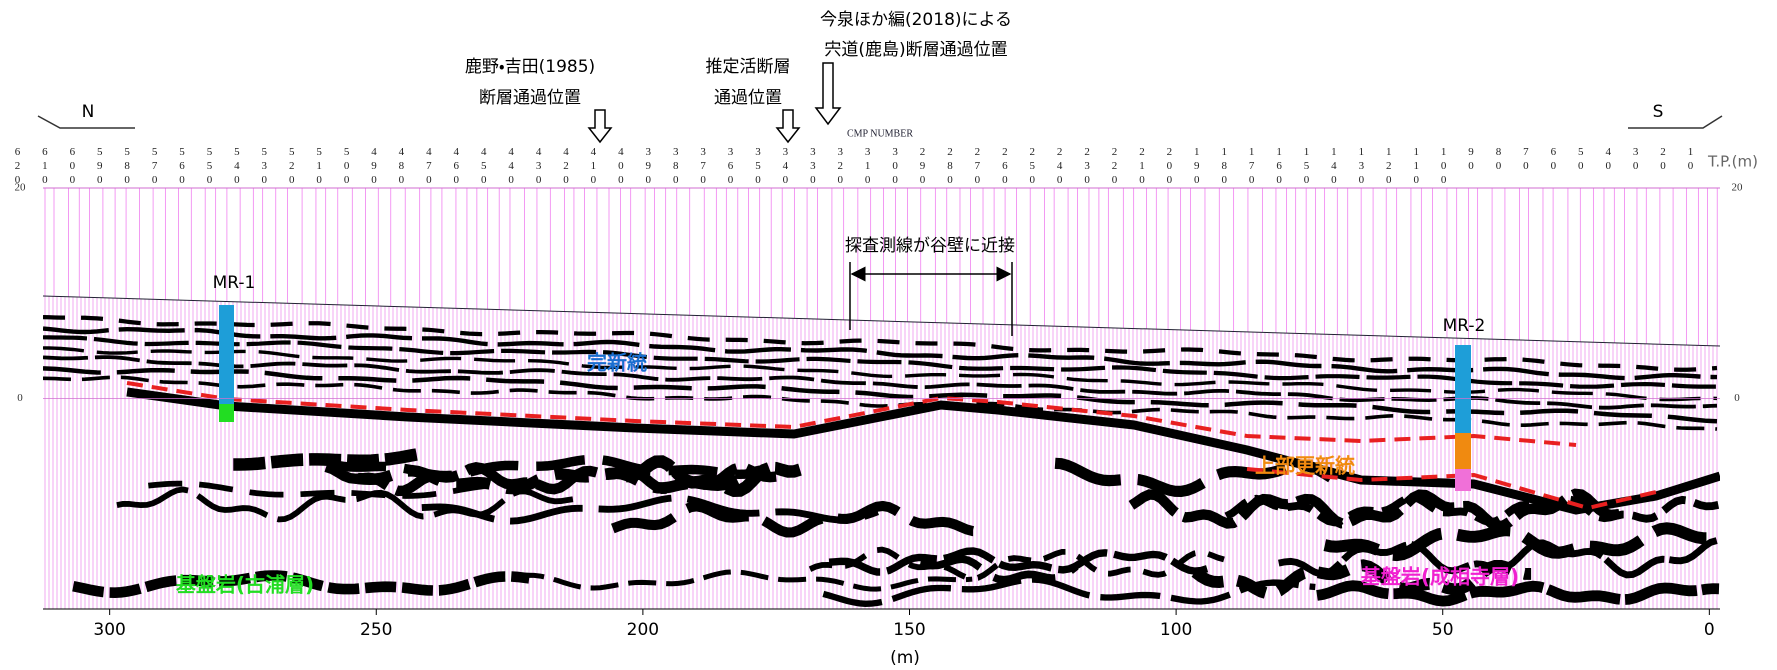  Describe the element at coordinates (788, 126) in the screenshot. I see `fault-arrow` at that location.